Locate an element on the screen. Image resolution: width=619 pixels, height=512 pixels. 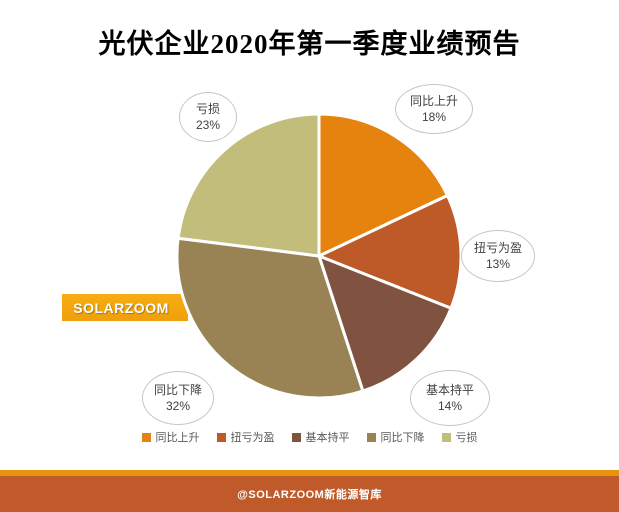
chart-legend: 同比上升 扭亏为盈 基本持平 同比下降 亏损 is located at coordinates (309, 437).